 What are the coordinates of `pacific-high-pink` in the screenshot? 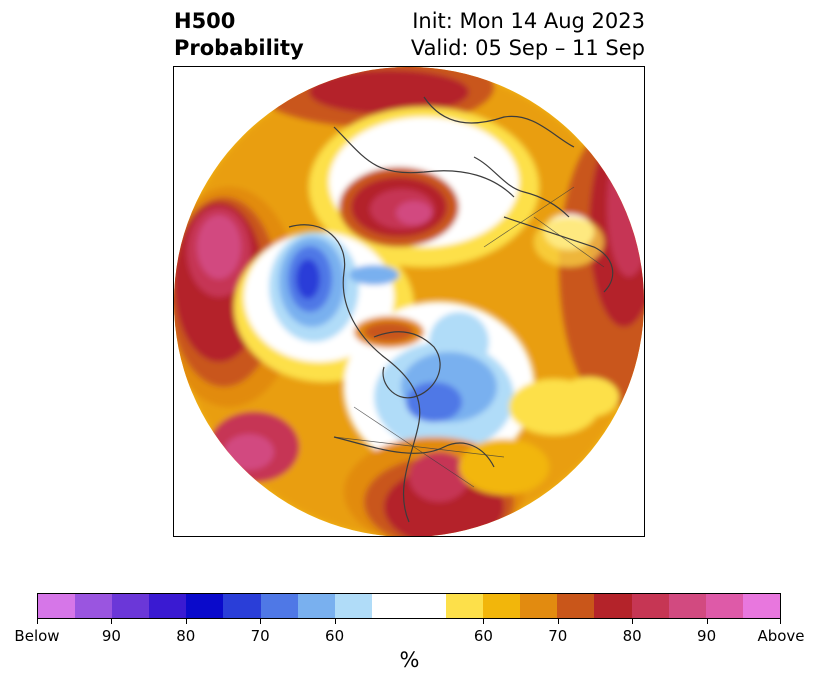 It's located at (219, 247).